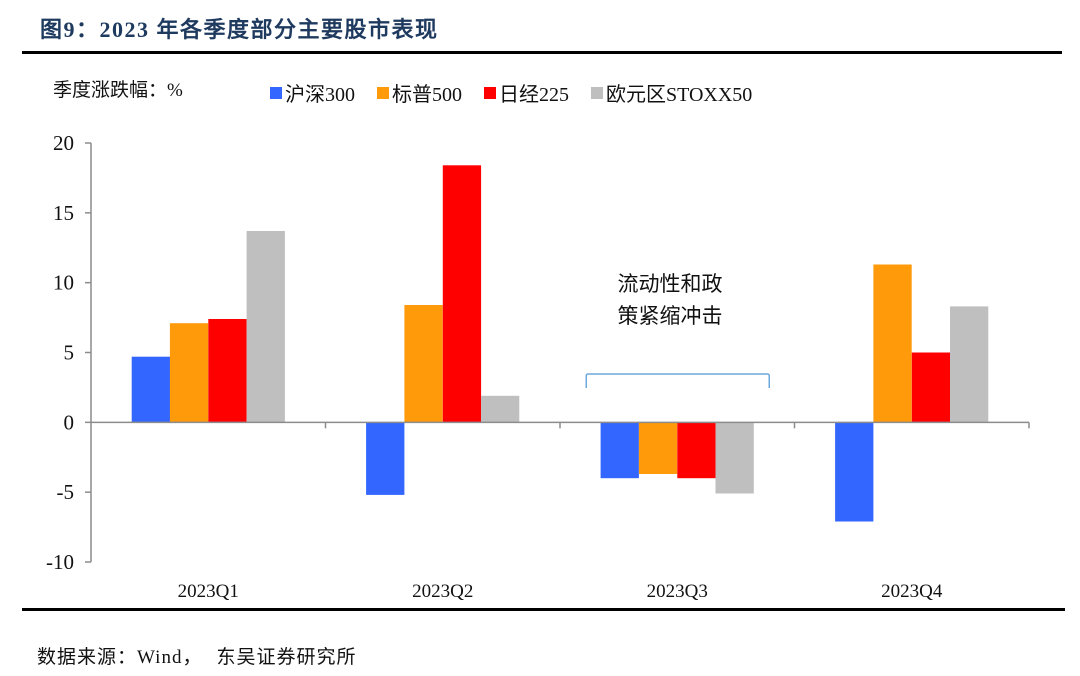 The height and width of the screenshot is (676, 1080). I want to click on legend-label-stoxx50: 欧元区STOXX50, so click(679, 95).